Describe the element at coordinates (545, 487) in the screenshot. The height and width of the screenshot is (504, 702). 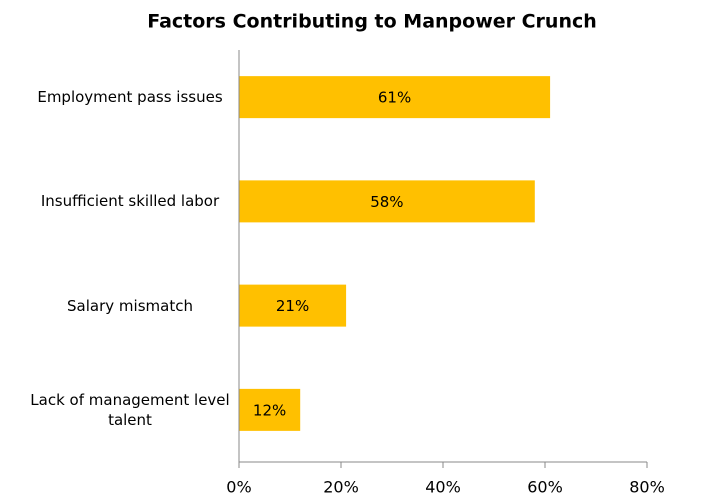
I see `x-tick-label: 60%` at that location.